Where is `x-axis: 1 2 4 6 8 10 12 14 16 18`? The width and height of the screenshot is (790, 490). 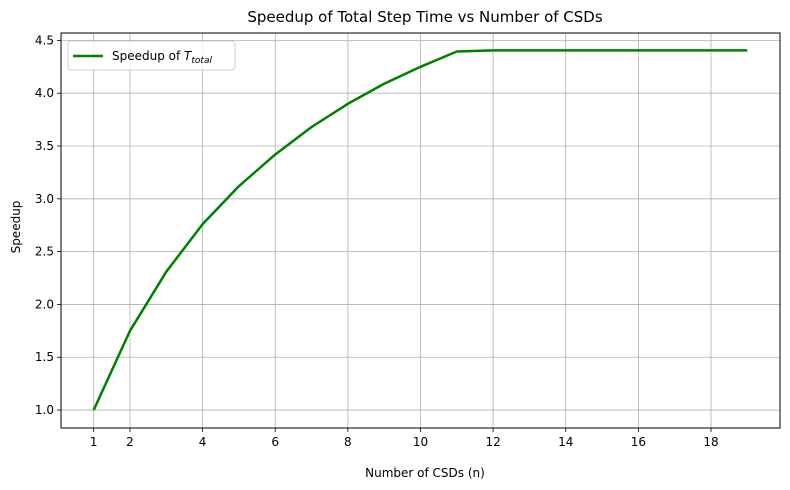
x-axis: 1 2 4 6 8 10 12 14 16 18 is located at coordinates (404, 438).